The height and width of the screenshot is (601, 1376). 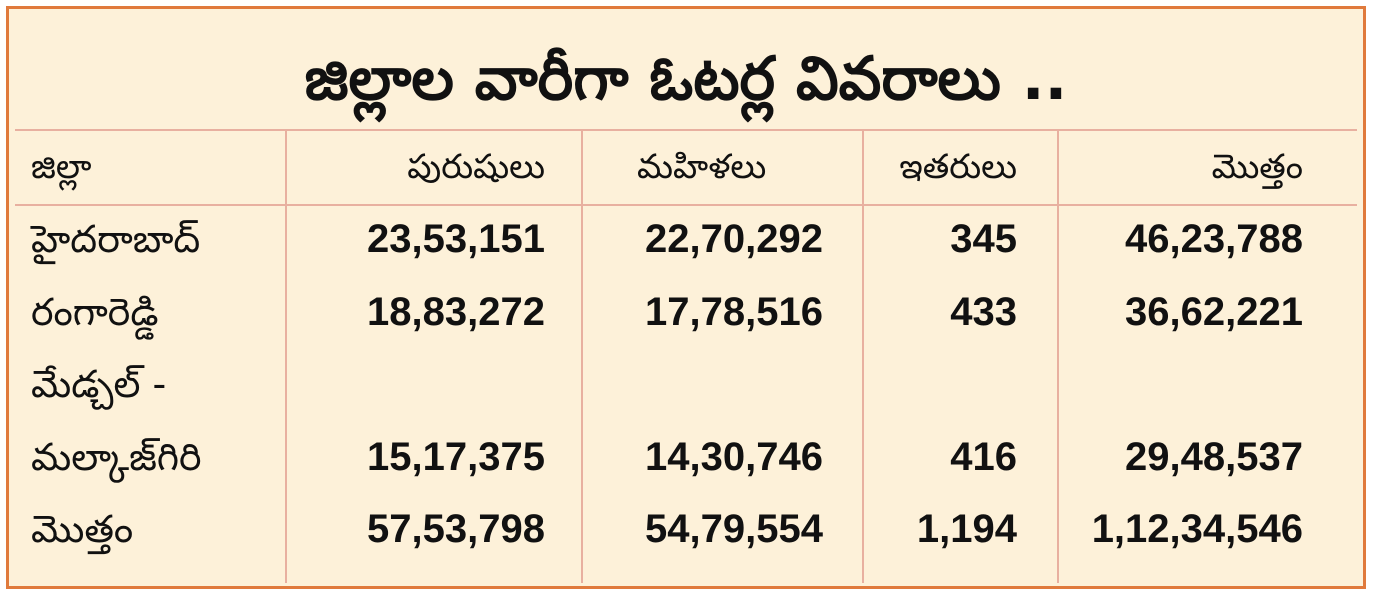 What do you see at coordinates (966, 529) in the screenshot?
I see `others-count: 1,194` at bounding box center [966, 529].